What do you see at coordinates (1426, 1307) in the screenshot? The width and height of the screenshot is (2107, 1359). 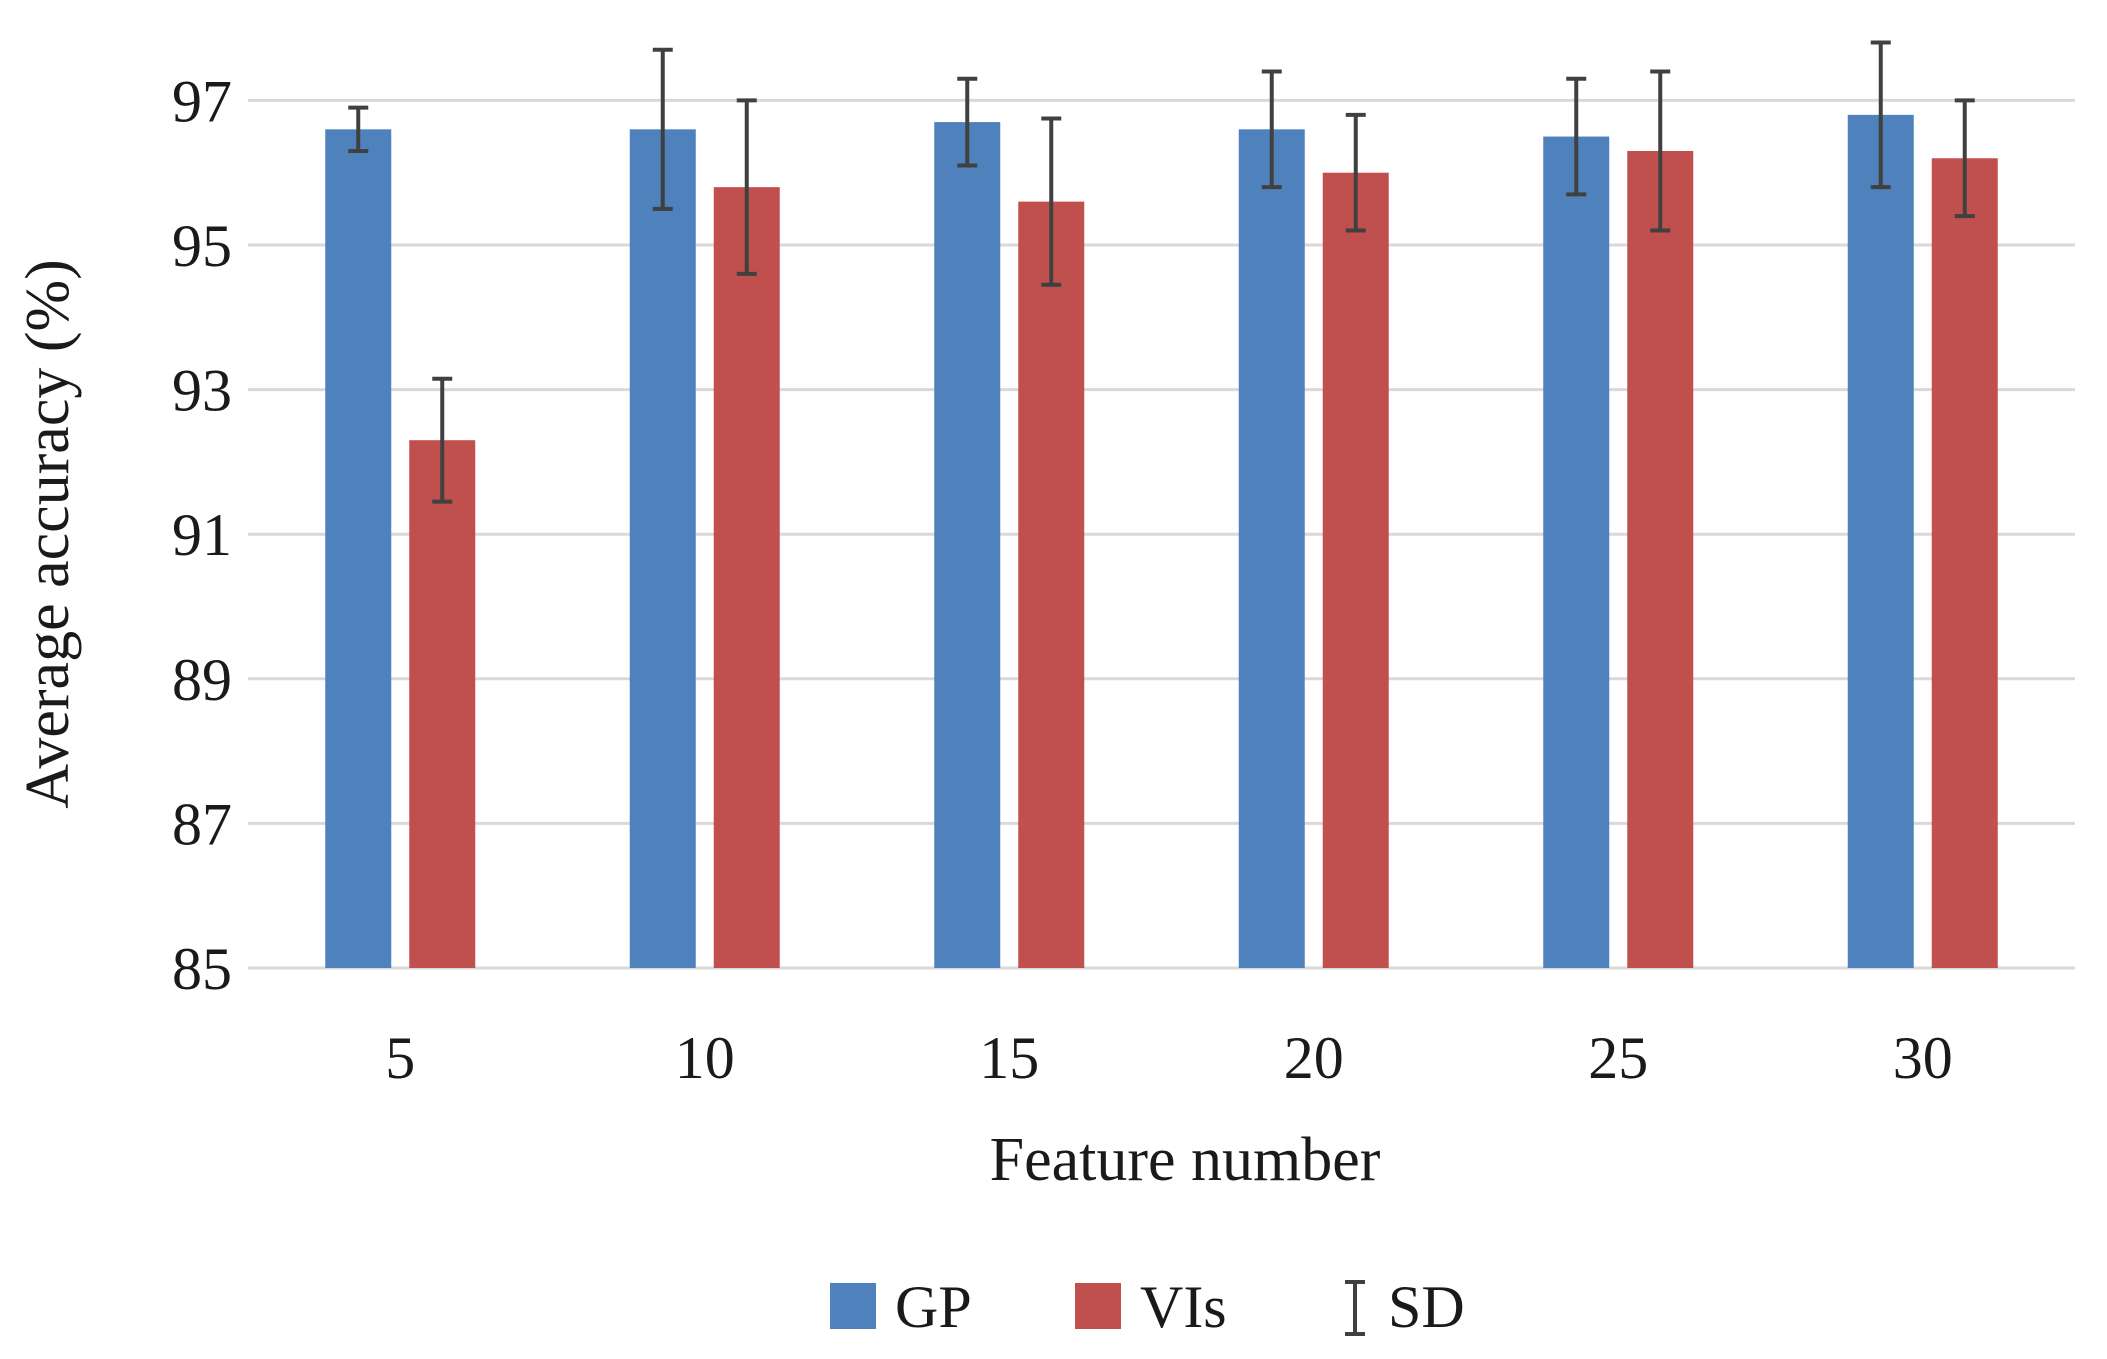 I see `legend-label-sd: SD` at bounding box center [1426, 1307].